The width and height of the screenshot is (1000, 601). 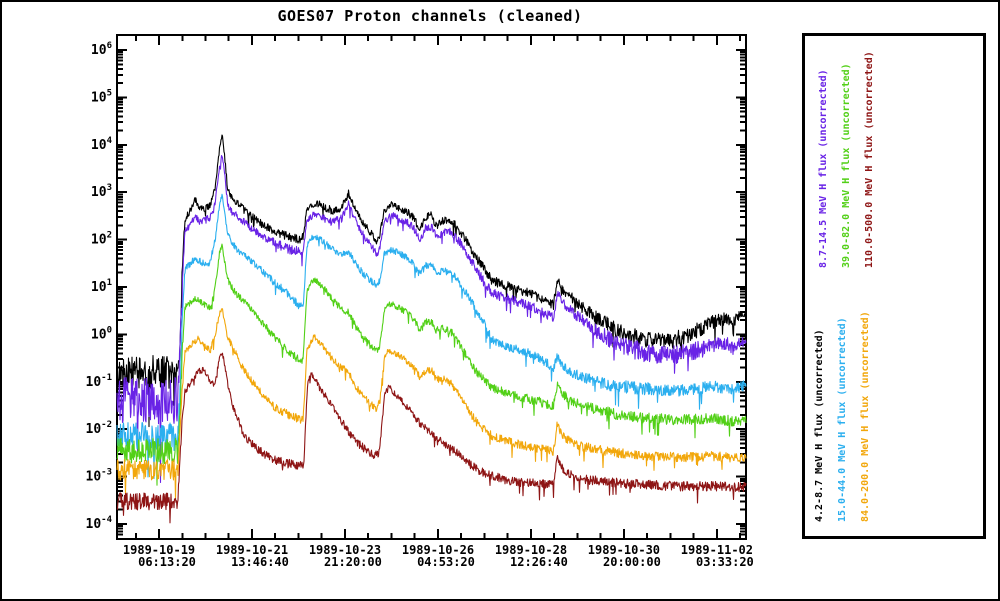 What do you see at coordinates (624, 550) in the screenshot?
I see `svg-text: 1989-10-30` at bounding box center [624, 550].